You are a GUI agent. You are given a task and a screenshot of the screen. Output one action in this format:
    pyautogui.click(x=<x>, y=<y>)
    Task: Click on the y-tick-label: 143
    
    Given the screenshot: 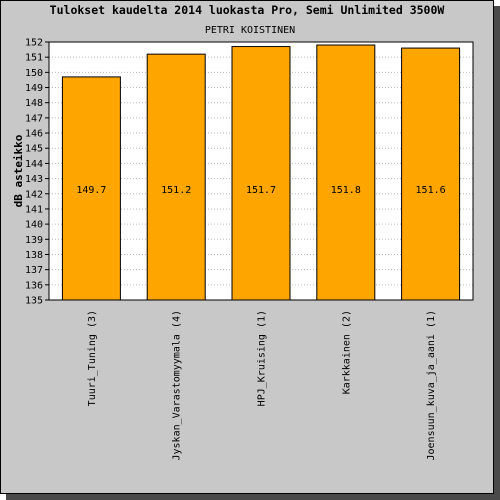 What is the action you would take?
    pyautogui.click(x=34, y=179)
    